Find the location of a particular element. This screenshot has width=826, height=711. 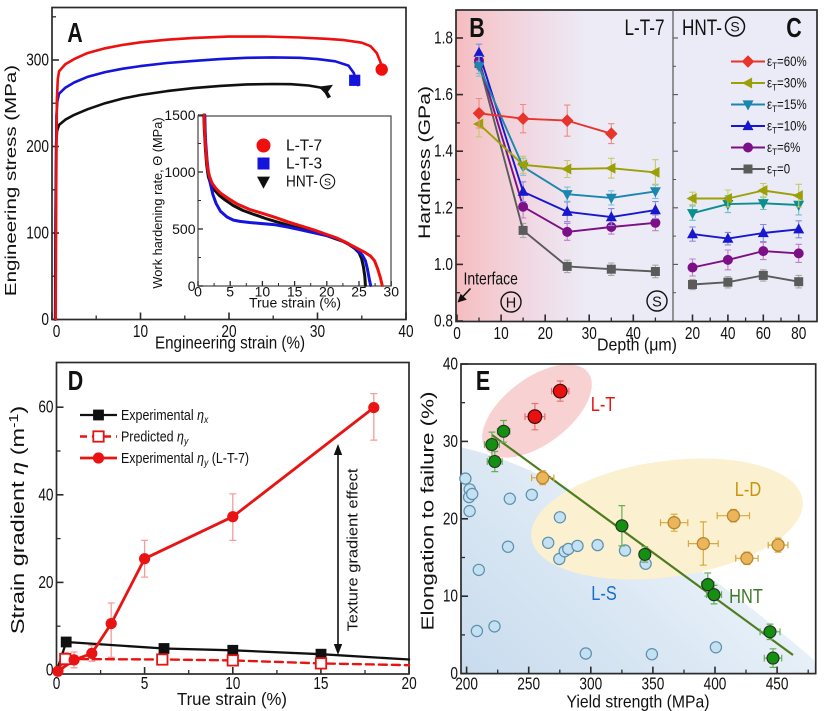

svg-text: Experimental ηy (L-T-7) is located at coordinates (185, 459).